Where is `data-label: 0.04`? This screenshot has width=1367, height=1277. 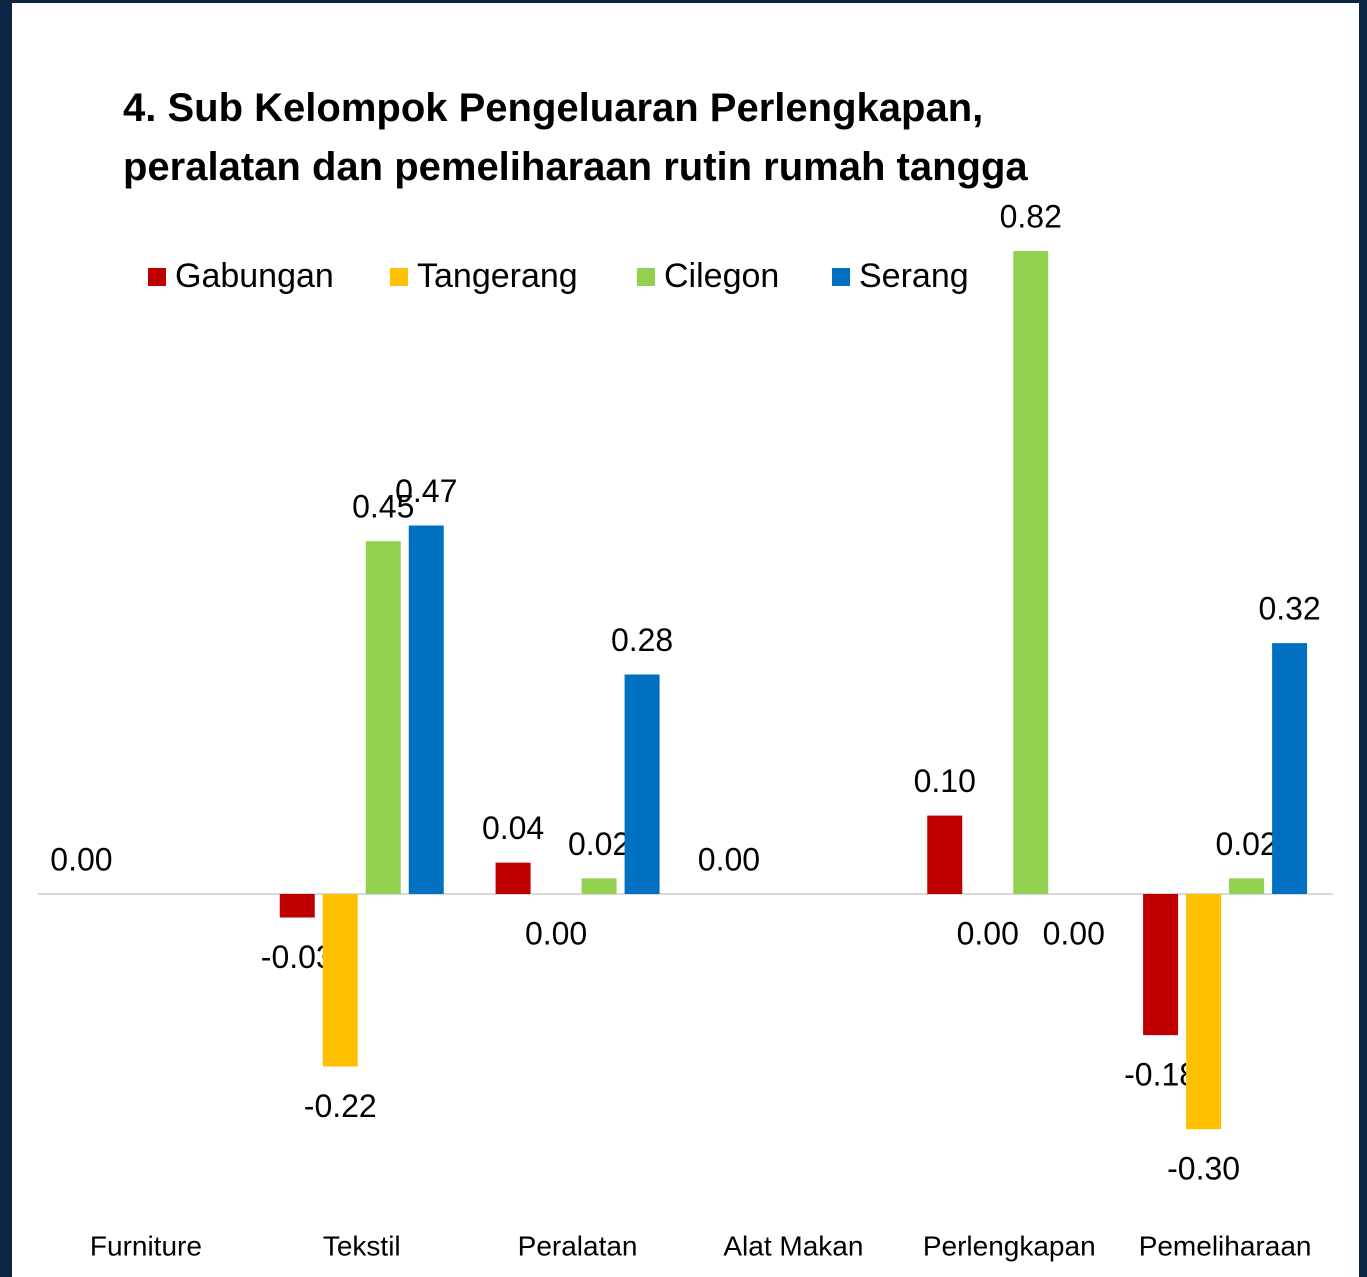
data-label: 0.04 is located at coordinates (513, 828).